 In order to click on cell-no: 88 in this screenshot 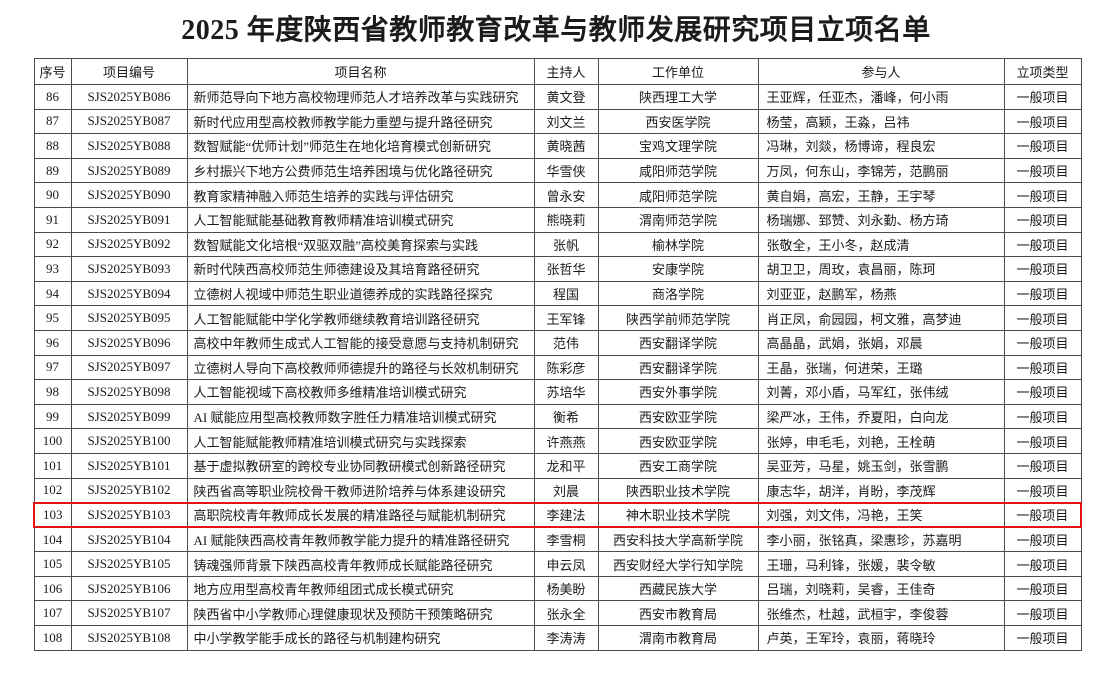, I will do `click(52, 146)`.